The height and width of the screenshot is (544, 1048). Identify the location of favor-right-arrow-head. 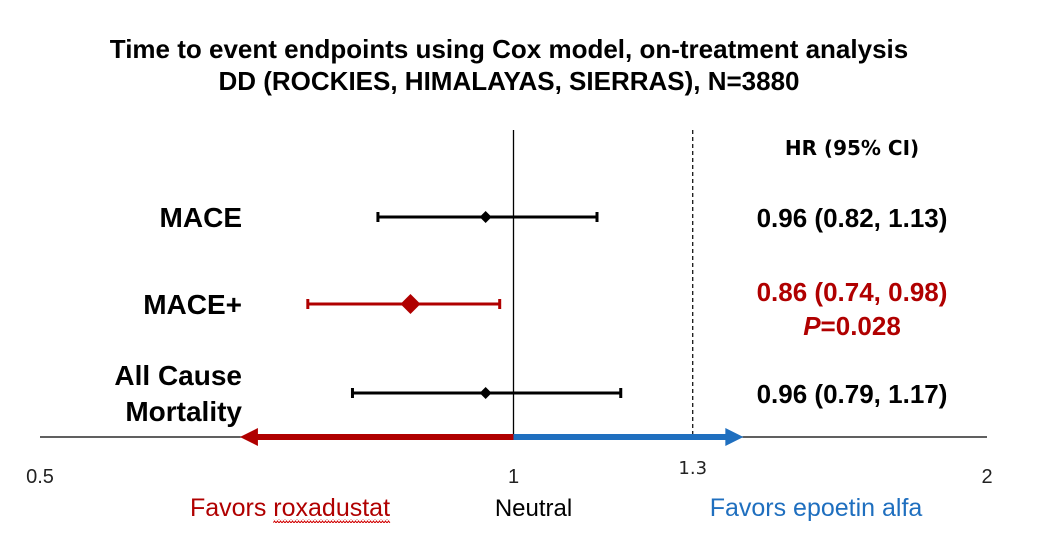
(734, 437).